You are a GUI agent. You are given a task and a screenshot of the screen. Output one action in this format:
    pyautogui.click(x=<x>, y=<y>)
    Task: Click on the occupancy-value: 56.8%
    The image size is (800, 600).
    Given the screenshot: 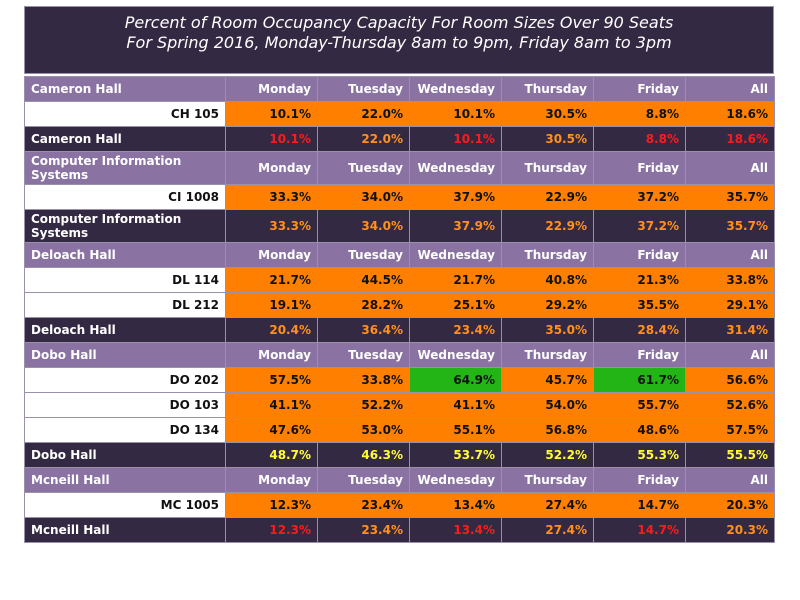 What is the action you would take?
    pyautogui.click(x=547, y=430)
    